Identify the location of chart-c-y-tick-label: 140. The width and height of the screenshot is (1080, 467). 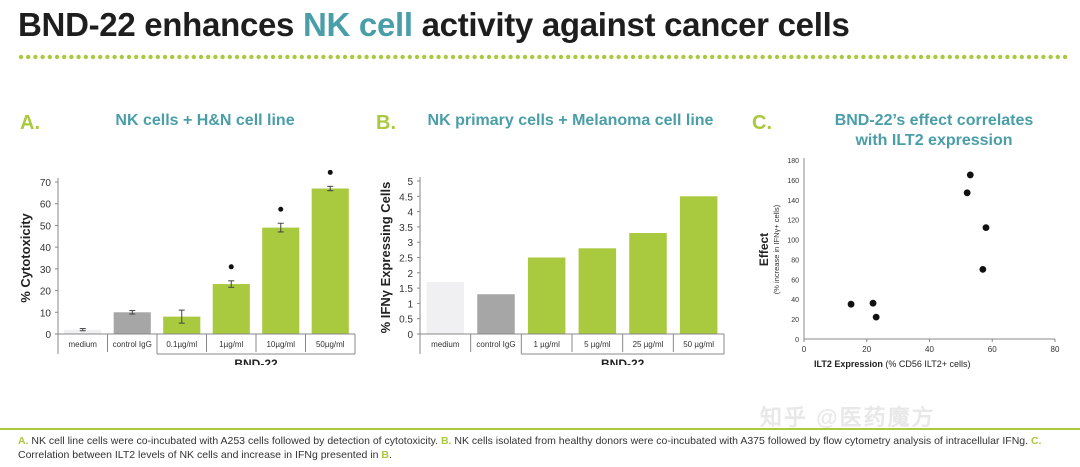
(793, 201).